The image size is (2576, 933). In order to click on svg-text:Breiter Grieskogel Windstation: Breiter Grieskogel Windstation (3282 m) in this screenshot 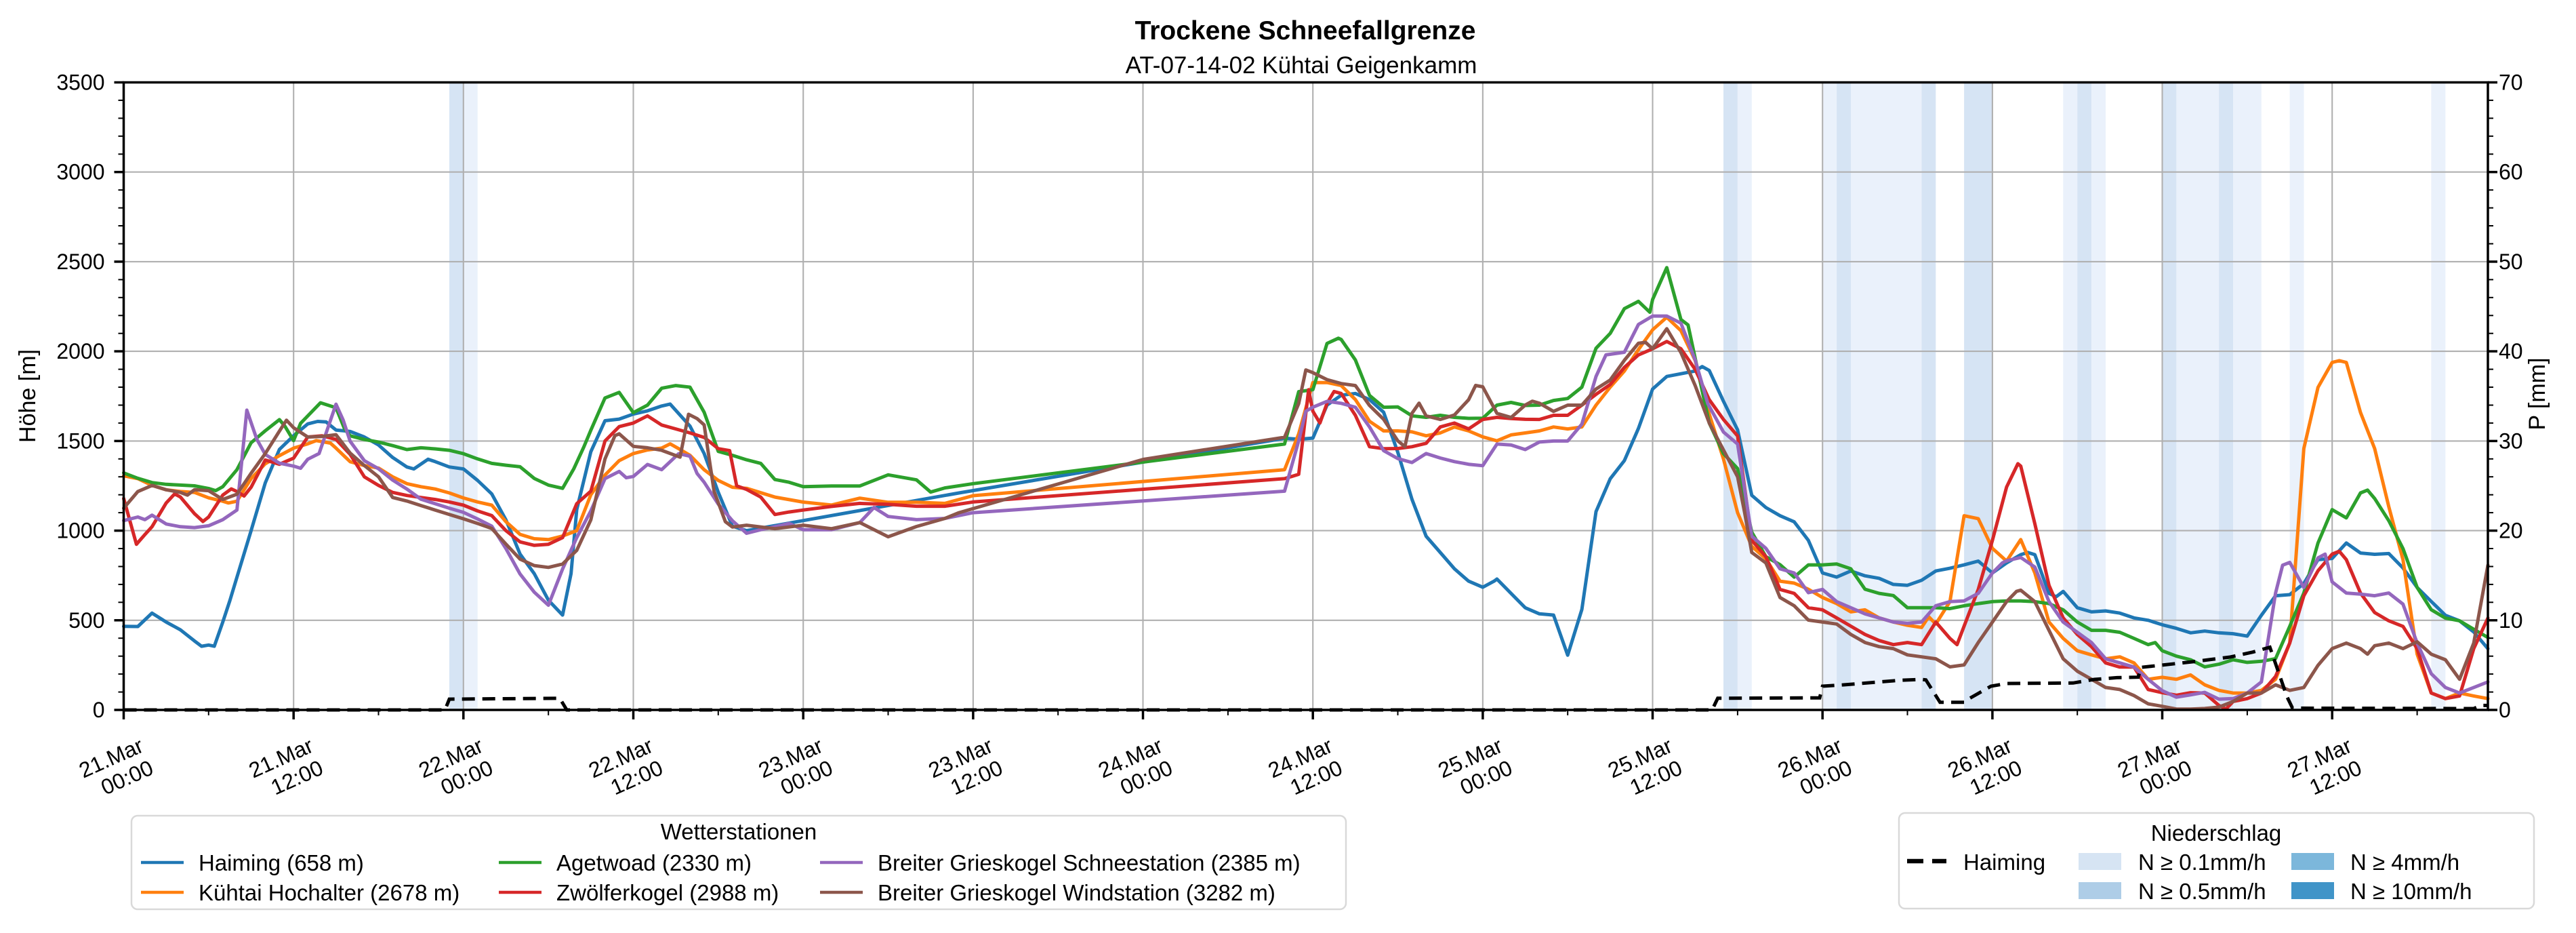, I will do `click(1077, 893)`.